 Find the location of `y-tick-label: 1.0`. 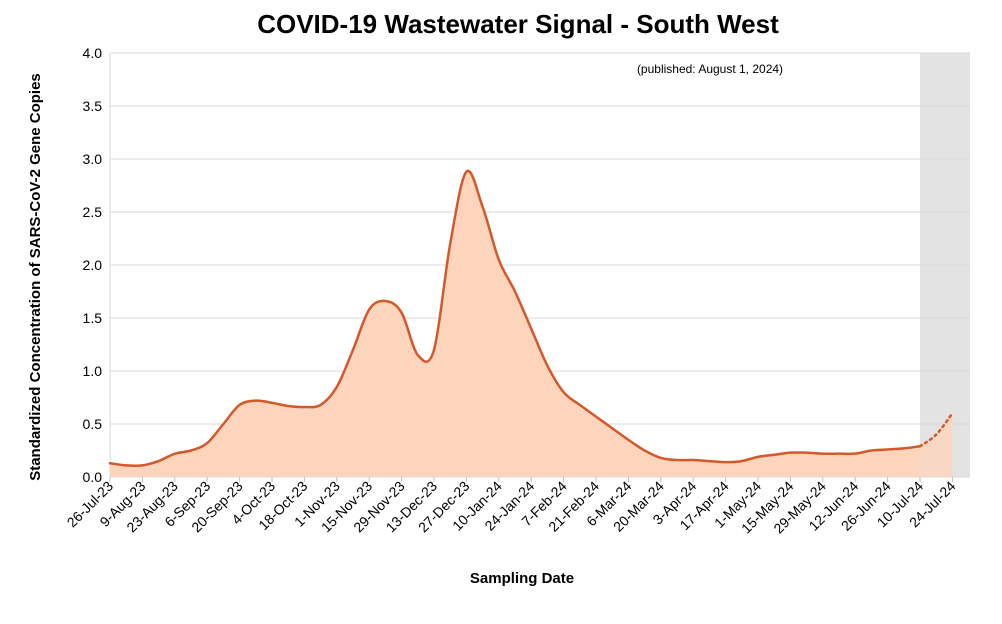

y-tick-label: 1.0 is located at coordinates (93, 371).